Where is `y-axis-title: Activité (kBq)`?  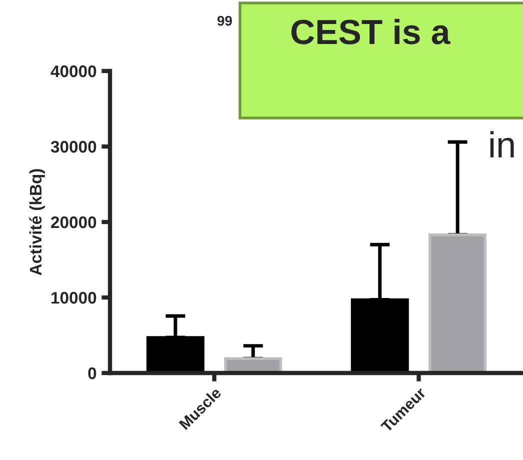
y-axis-title: Activité (kBq) is located at coordinates (37, 222).